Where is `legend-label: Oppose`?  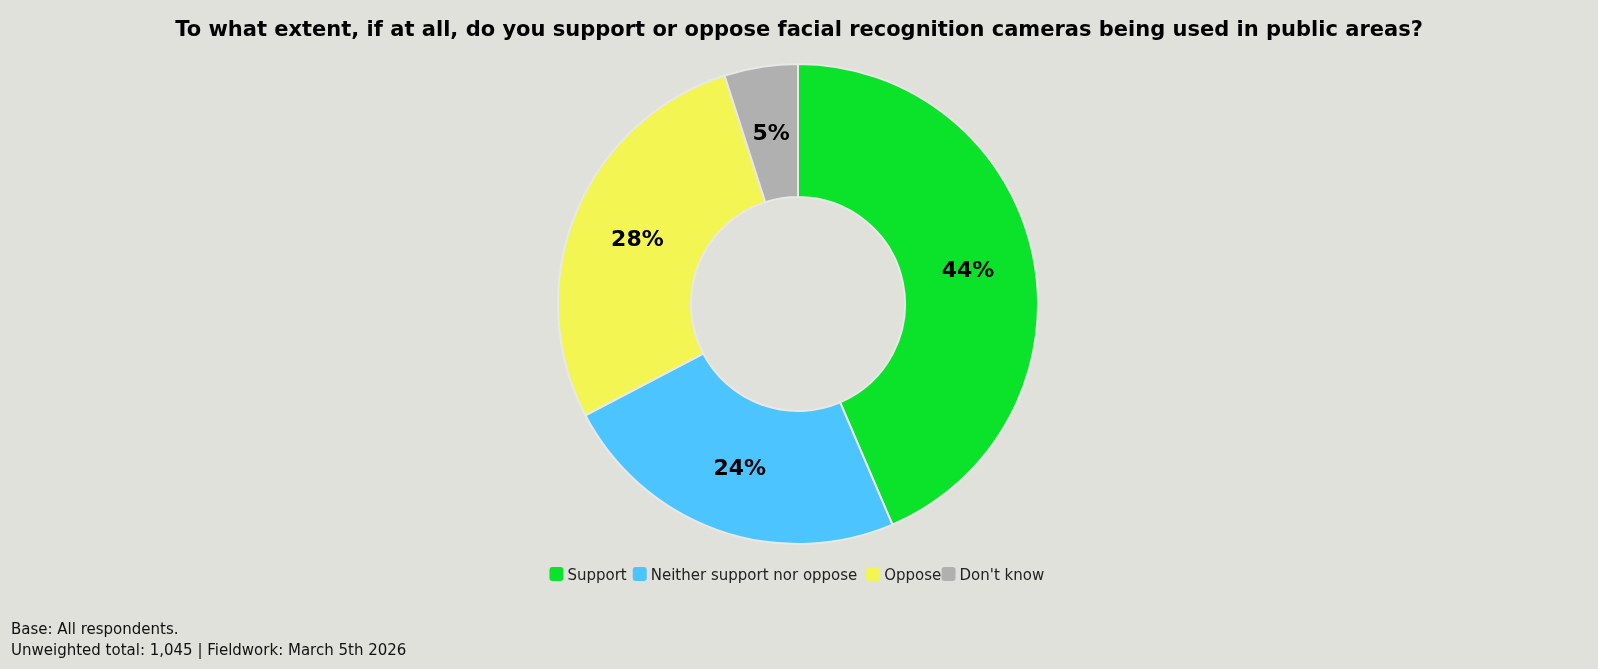 legend-label: Oppose is located at coordinates (913, 575).